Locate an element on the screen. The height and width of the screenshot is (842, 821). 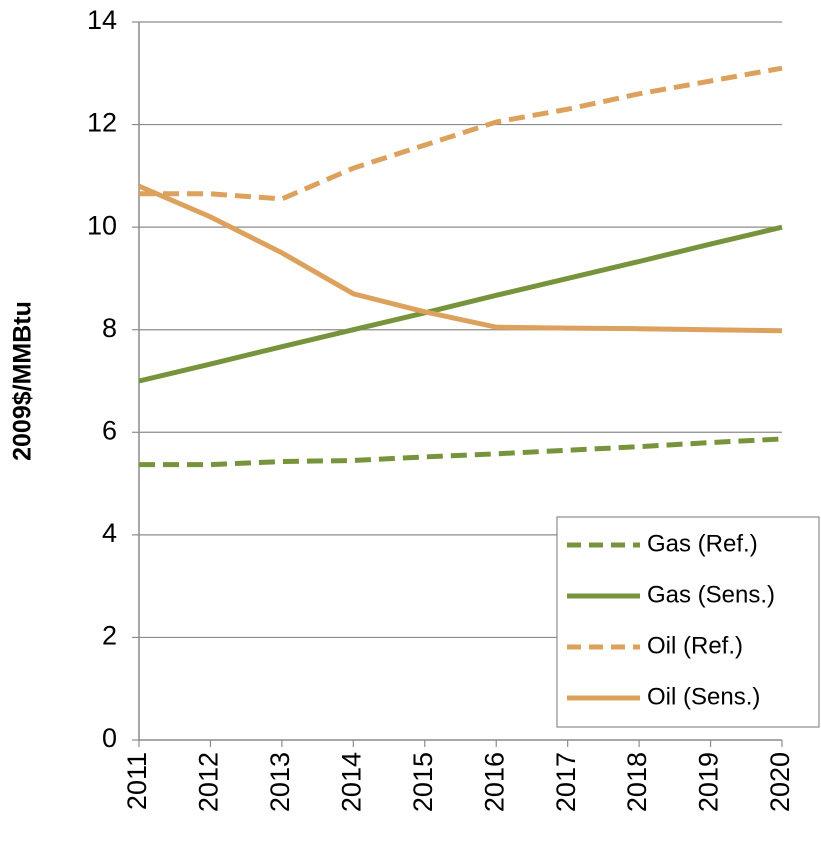
y-tick-label: 14 is located at coordinates (102, 20).